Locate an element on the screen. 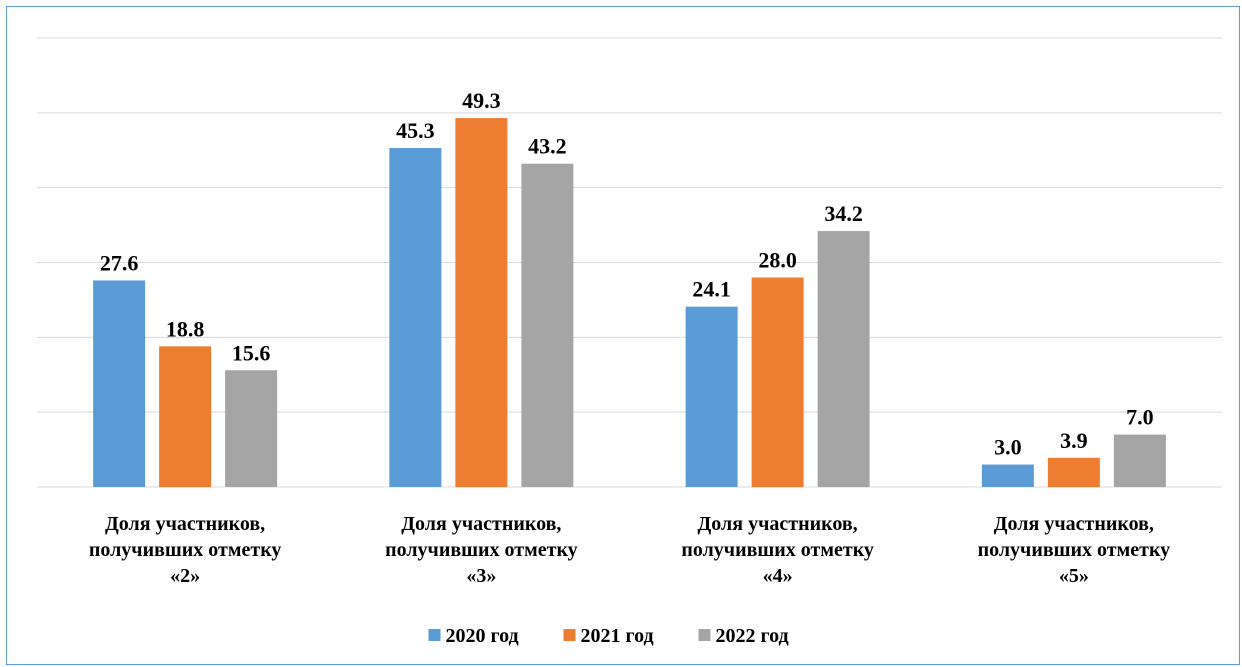 The height and width of the screenshot is (667, 1242). legend-label: 2022 год is located at coordinates (752, 636).